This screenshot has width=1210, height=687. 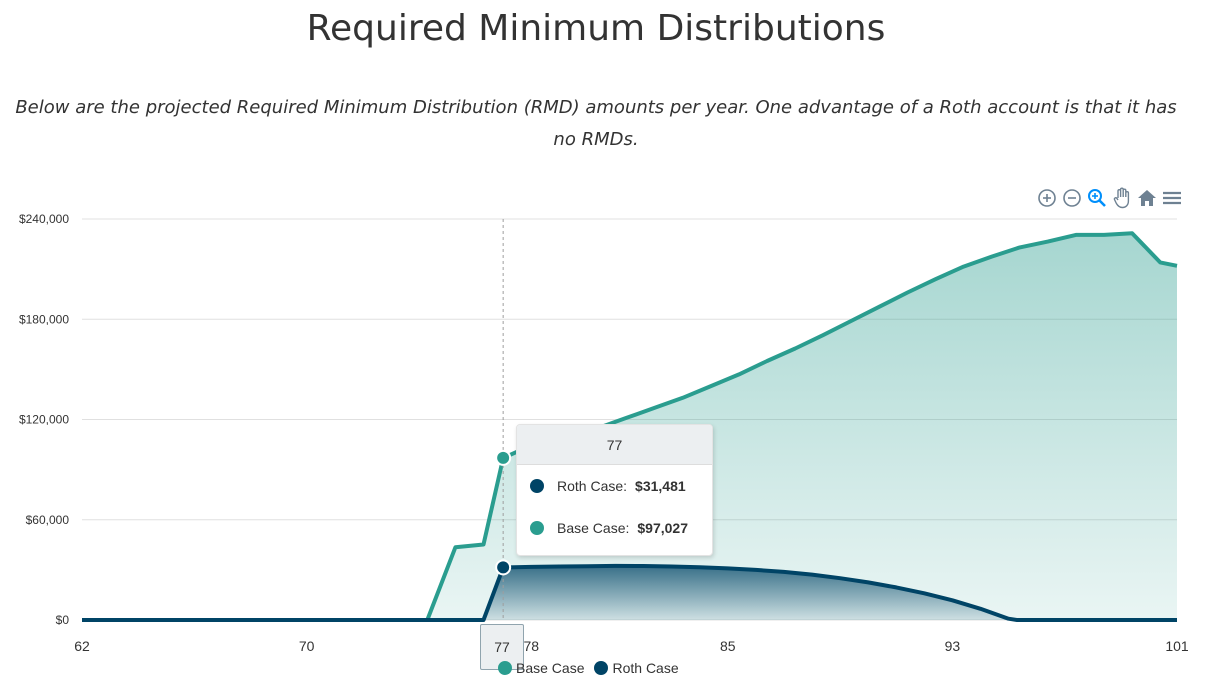 I want to click on x-tick-label: 85, so click(x=728, y=646).